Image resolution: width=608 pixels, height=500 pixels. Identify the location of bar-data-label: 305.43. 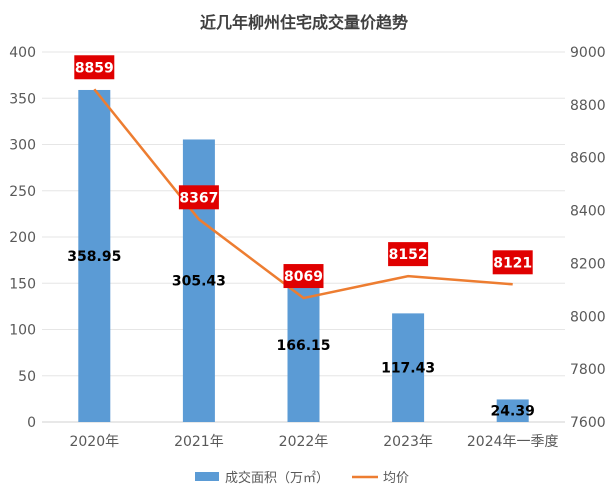
(199, 282).